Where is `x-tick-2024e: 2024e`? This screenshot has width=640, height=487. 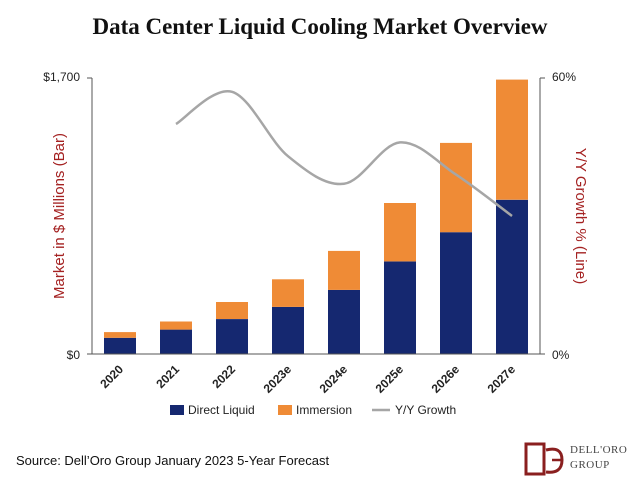 x-tick-2024e: 2024e is located at coordinates (334, 379).